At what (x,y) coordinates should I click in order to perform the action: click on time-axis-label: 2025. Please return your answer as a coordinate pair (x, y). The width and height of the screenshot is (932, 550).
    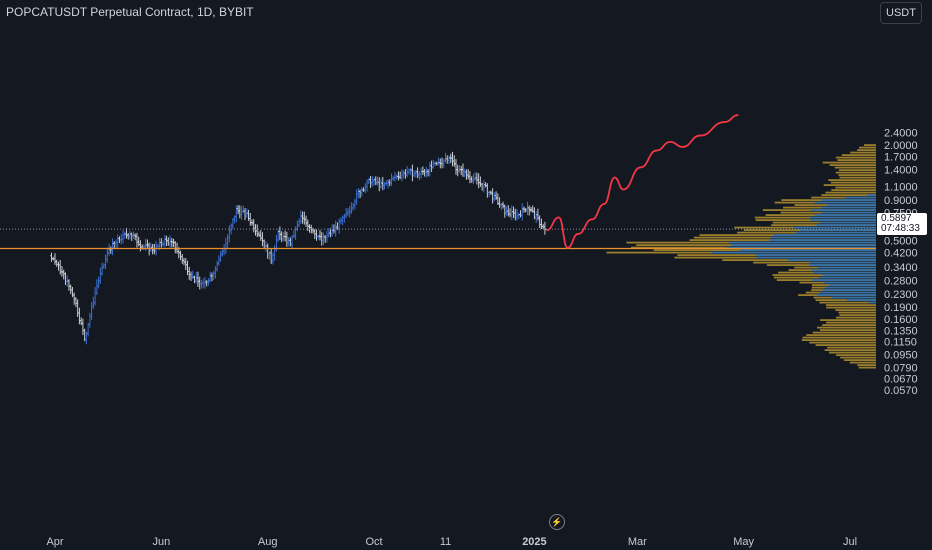
    Looking at the image, I should click on (534, 542).